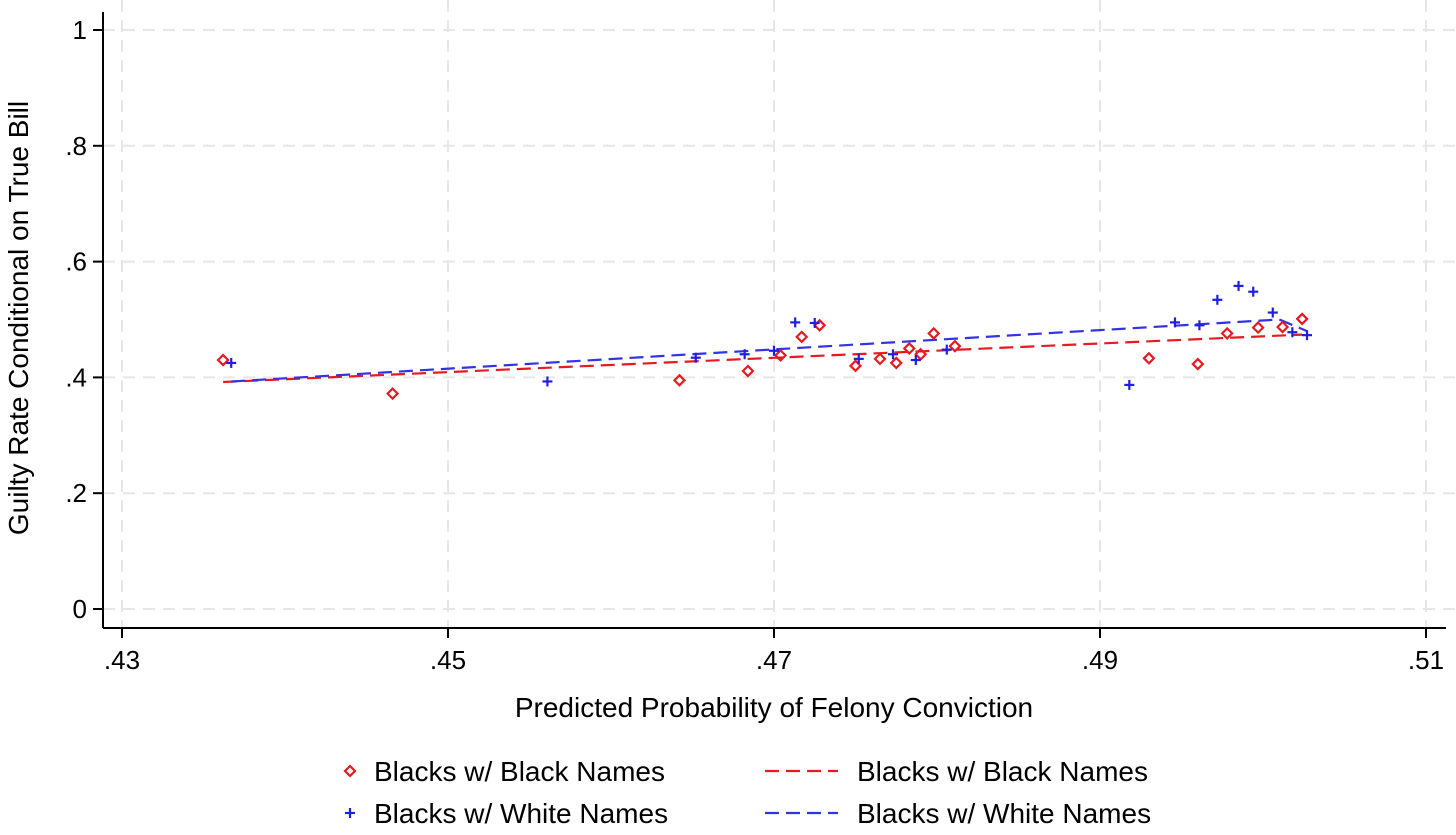 This screenshot has height=835, width=1456. Describe the element at coordinates (76, 377) in the screenshot. I see `y-tick-label: .4` at that location.